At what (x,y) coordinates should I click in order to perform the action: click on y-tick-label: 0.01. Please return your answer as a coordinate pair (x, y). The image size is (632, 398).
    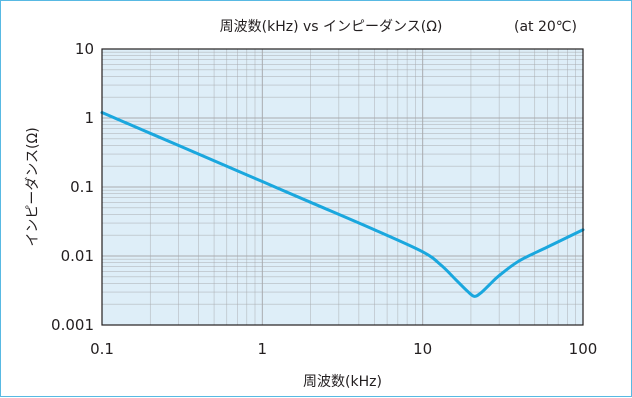
    Looking at the image, I should click on (77, 256).